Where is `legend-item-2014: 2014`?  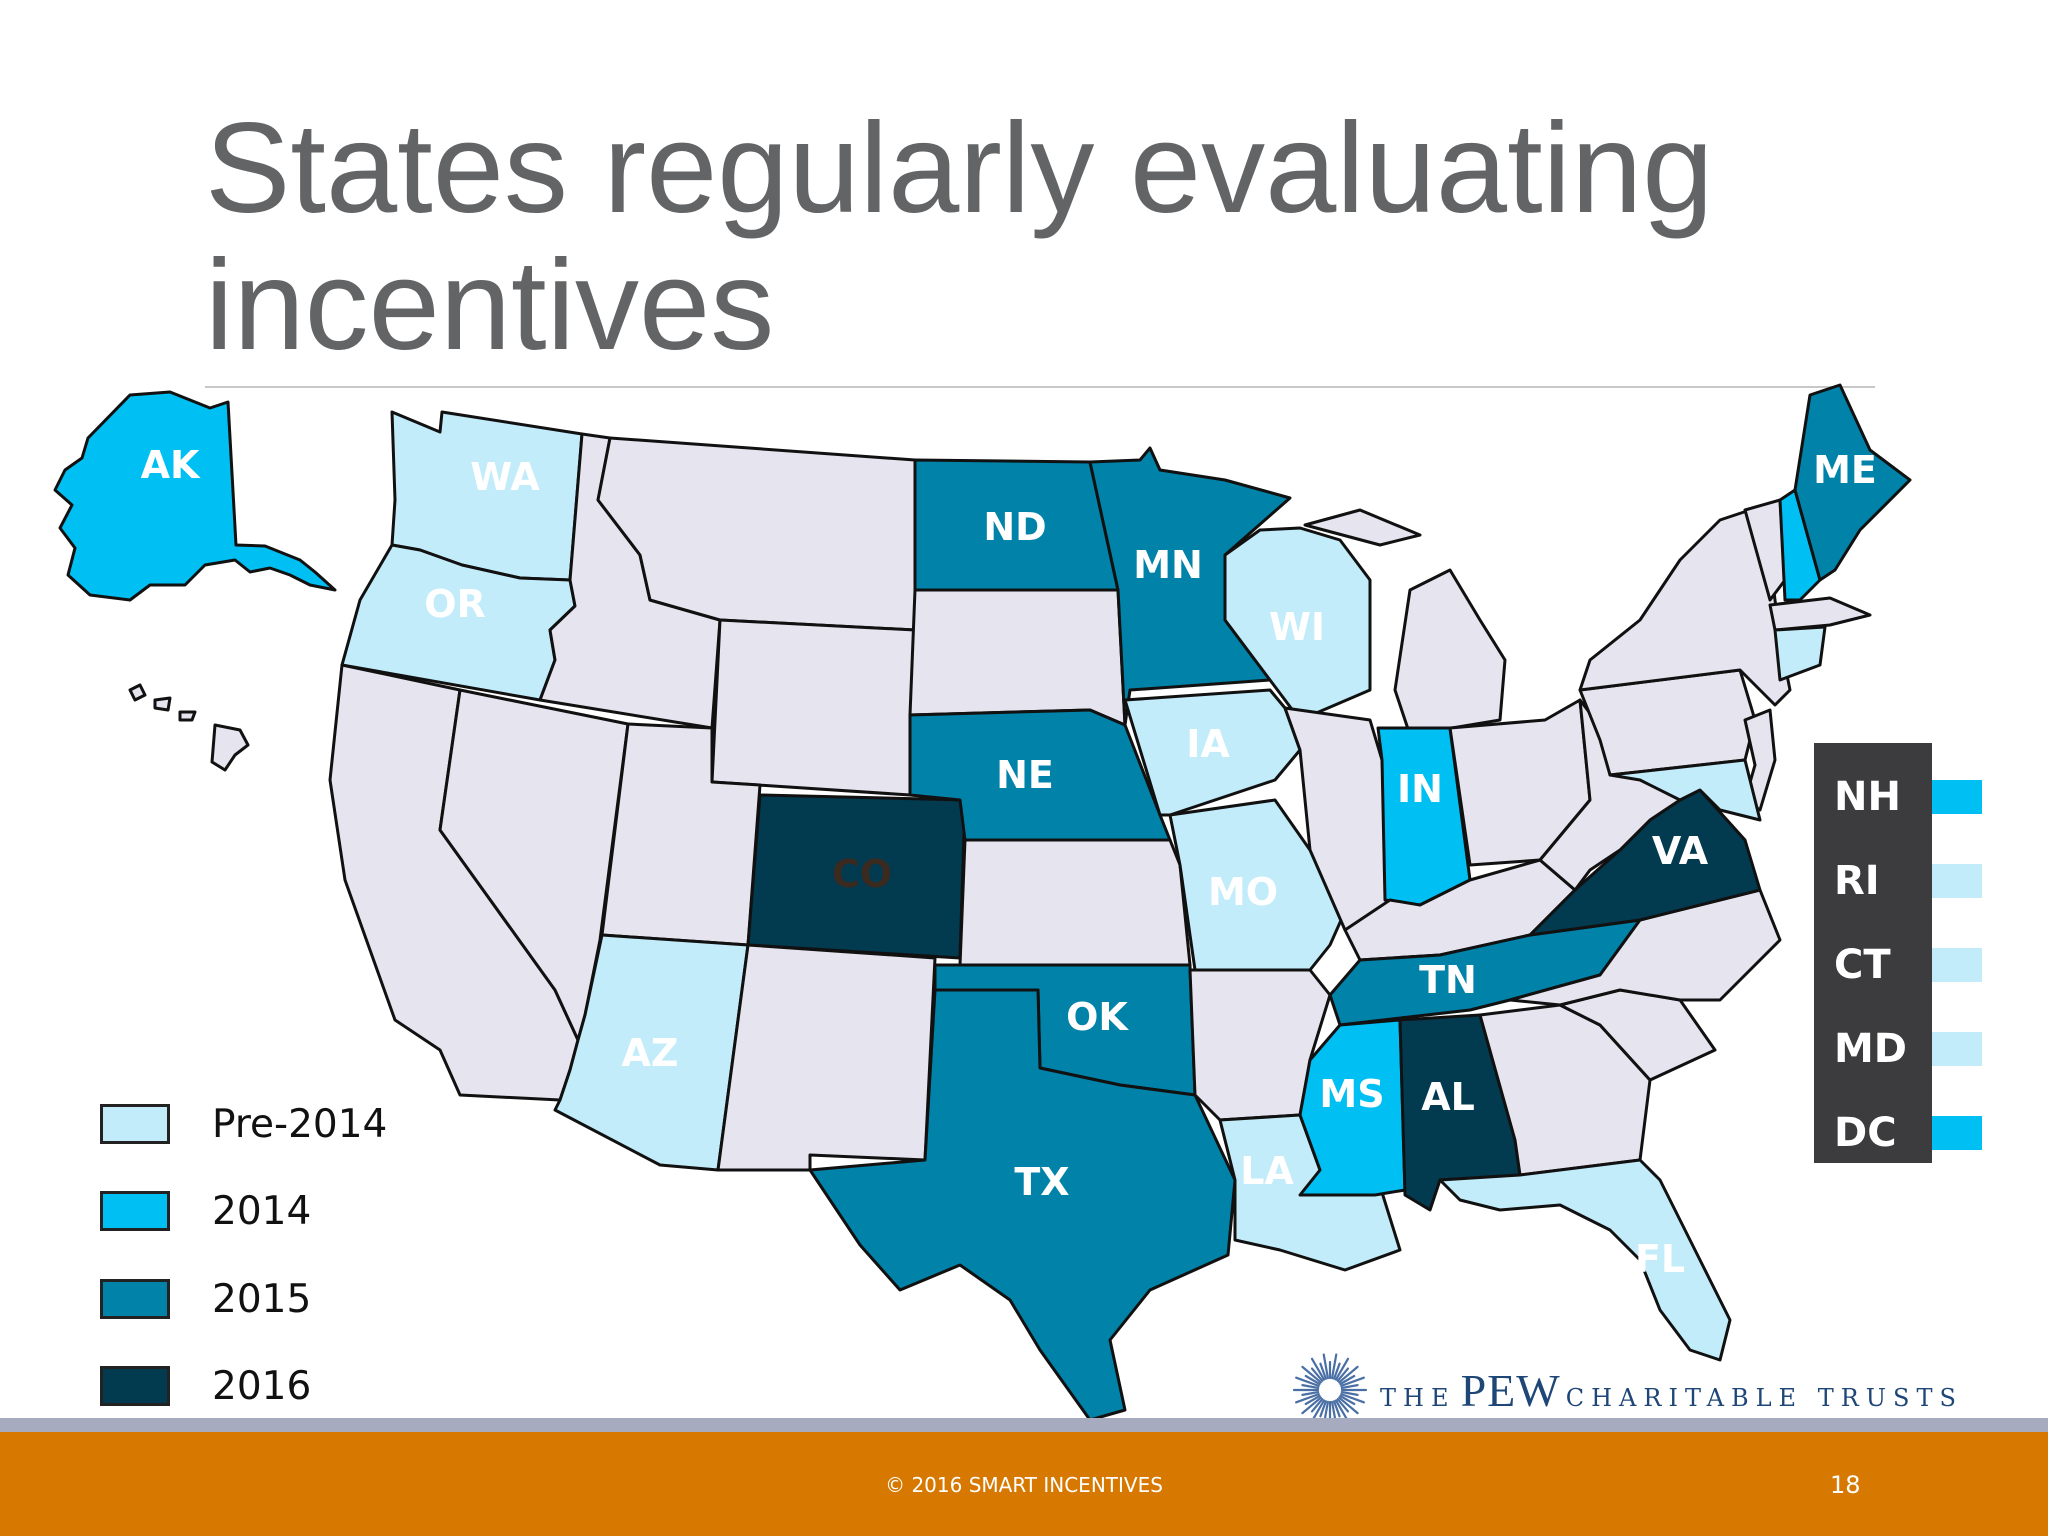 legend-item-2014: 2014 is located at coordinates (300, 1212).